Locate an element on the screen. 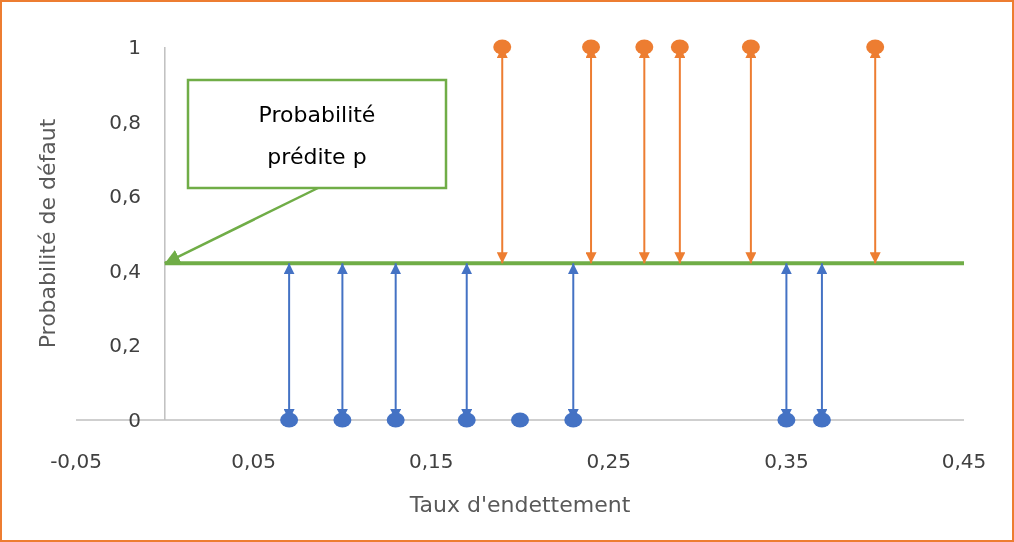 This screenshot has width=1014, height=542. y-tick-label: 1 is located at coordinates (134, 47).